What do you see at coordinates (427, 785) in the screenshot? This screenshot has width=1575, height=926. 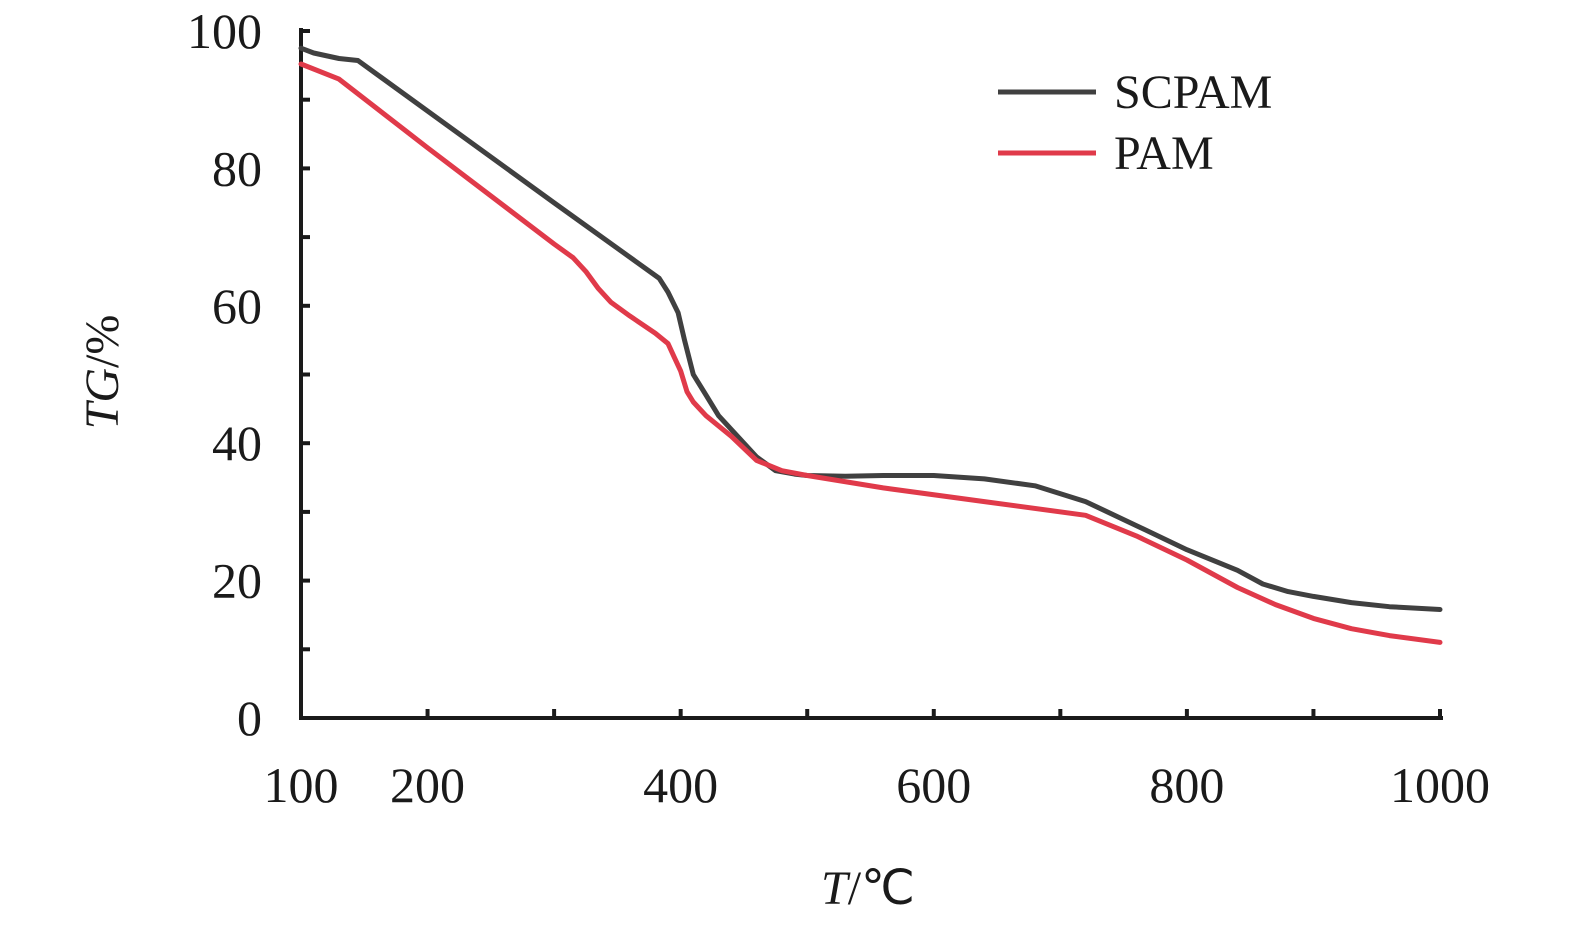 I see `x-tick-label-200: 200` at bounding box center [427, 785].